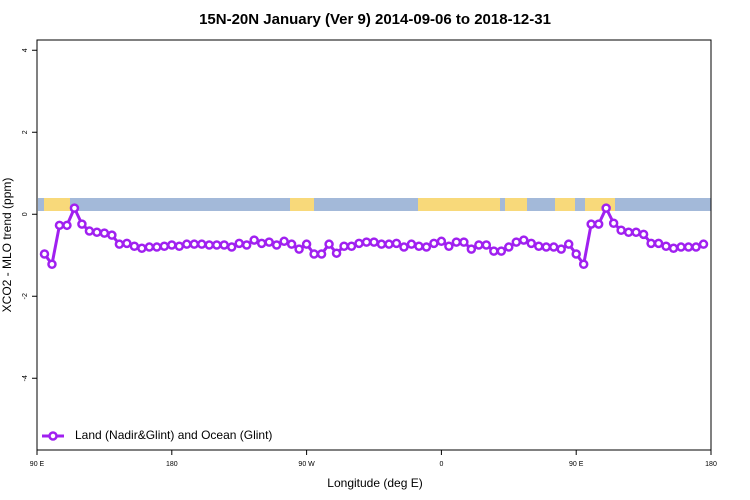 This screenshot has height=500, width=750. What do you see at coordinates (25, 296) in the screenshot?
I see `y-tick-label: -2` at bounding box center [25, 296].